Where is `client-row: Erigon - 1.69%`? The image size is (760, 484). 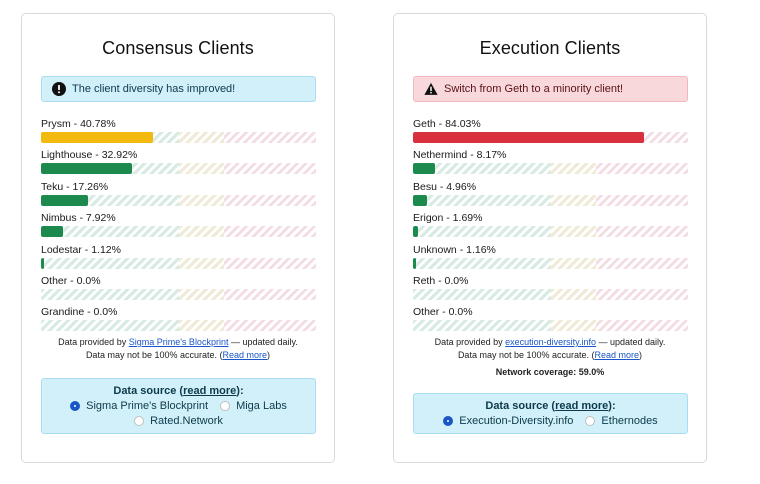
client-row: Erigon - 1.69% is located at coordinates (550, 227).